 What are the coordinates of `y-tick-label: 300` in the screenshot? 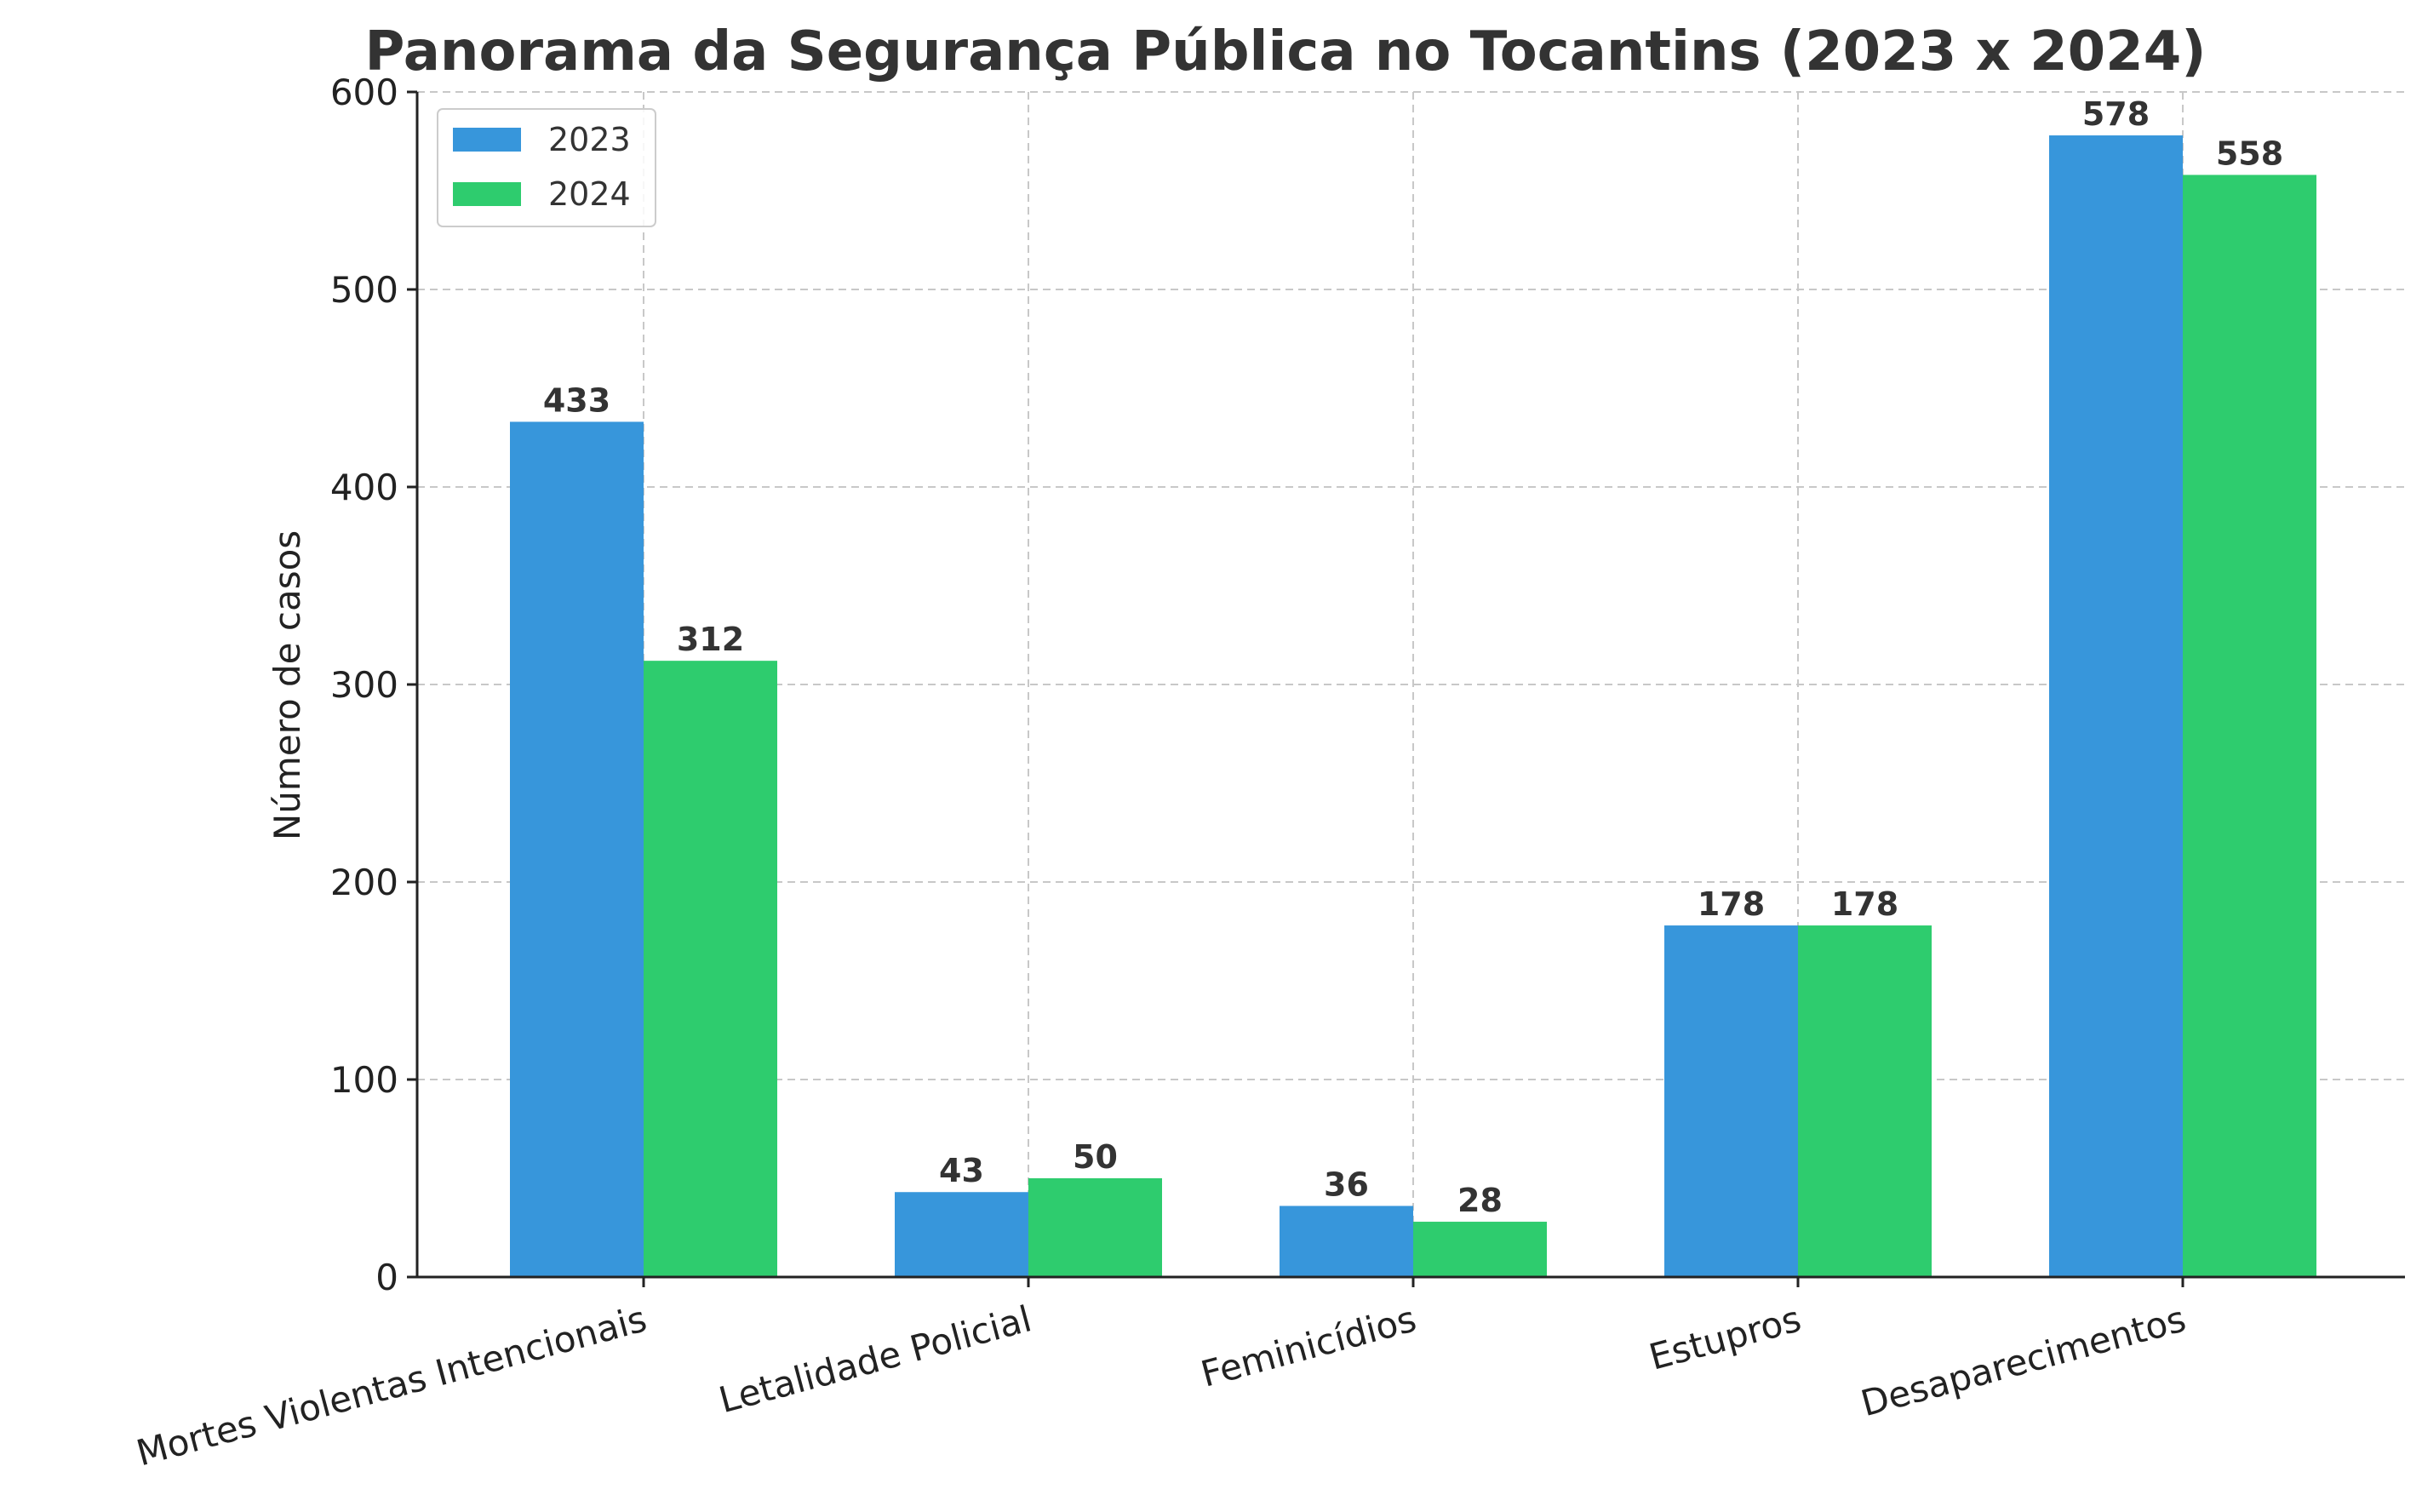 It's located at (364, 685).